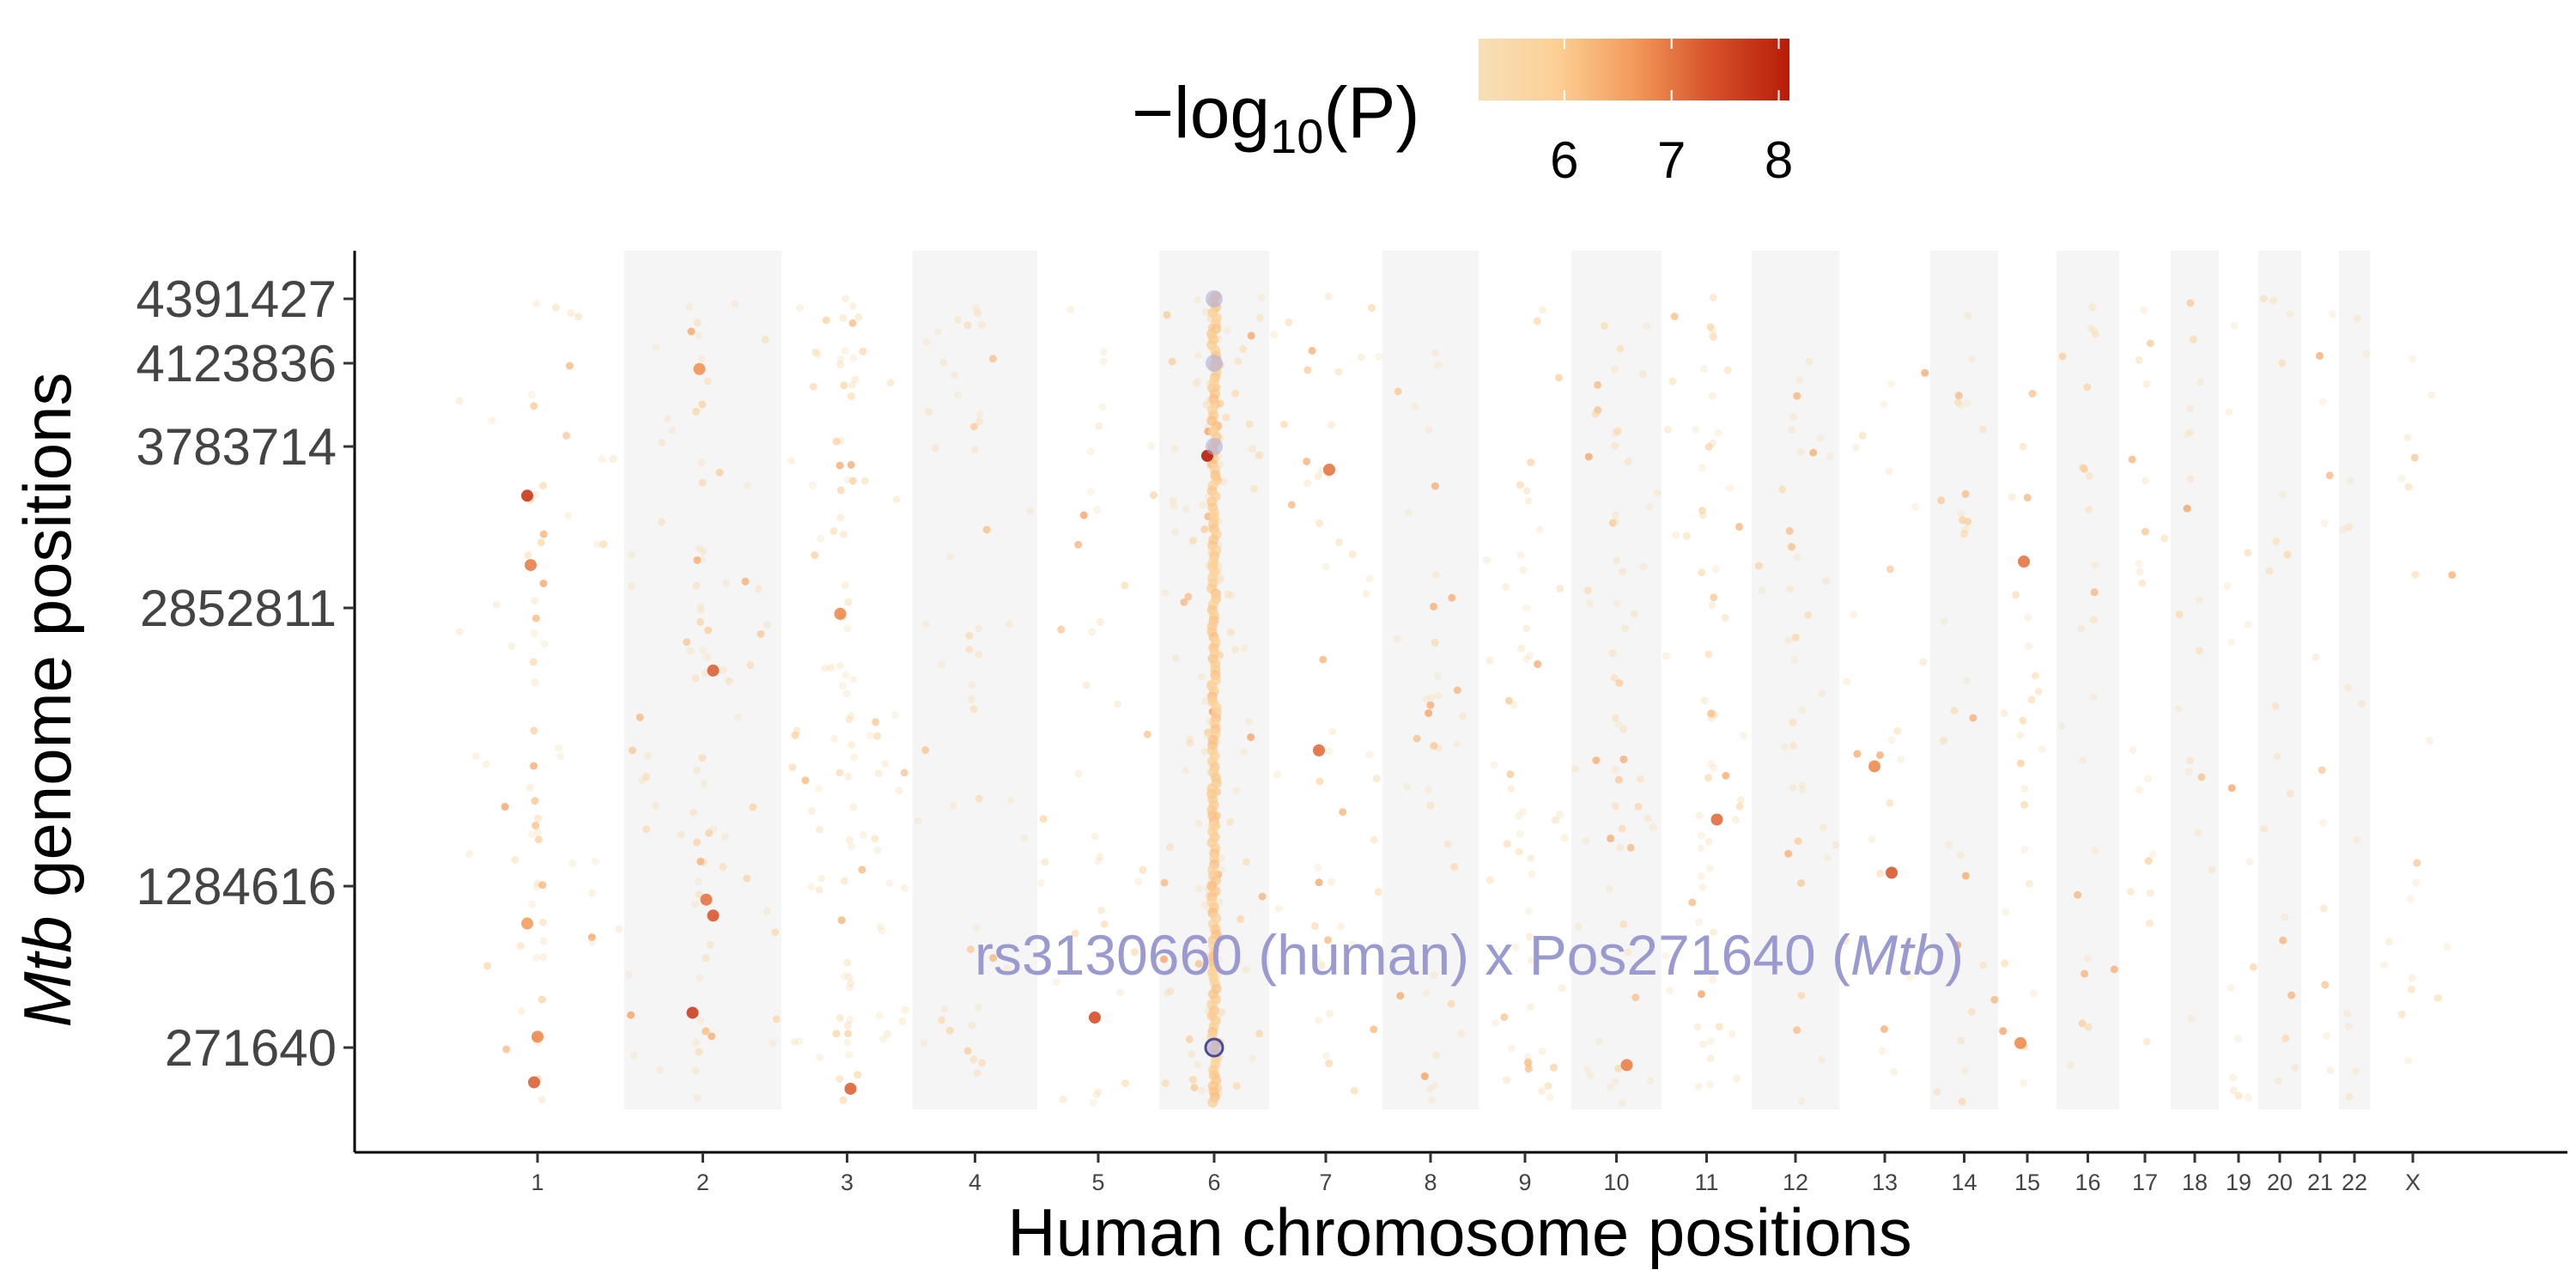 The image size is (2576, 1288). Describe the element at coordinates (1706, 1182) in the screenshot. I see `x-tick-label: 11` at that location.